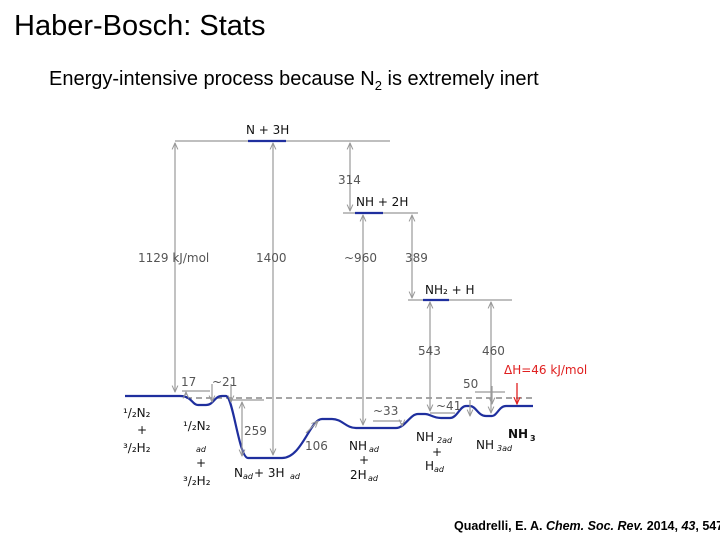 This screenshot has height=540, width=720. Describe the element at coordinates (248, 476) in the screenshot. I see `species-ad-sub-2: ad` at that location.